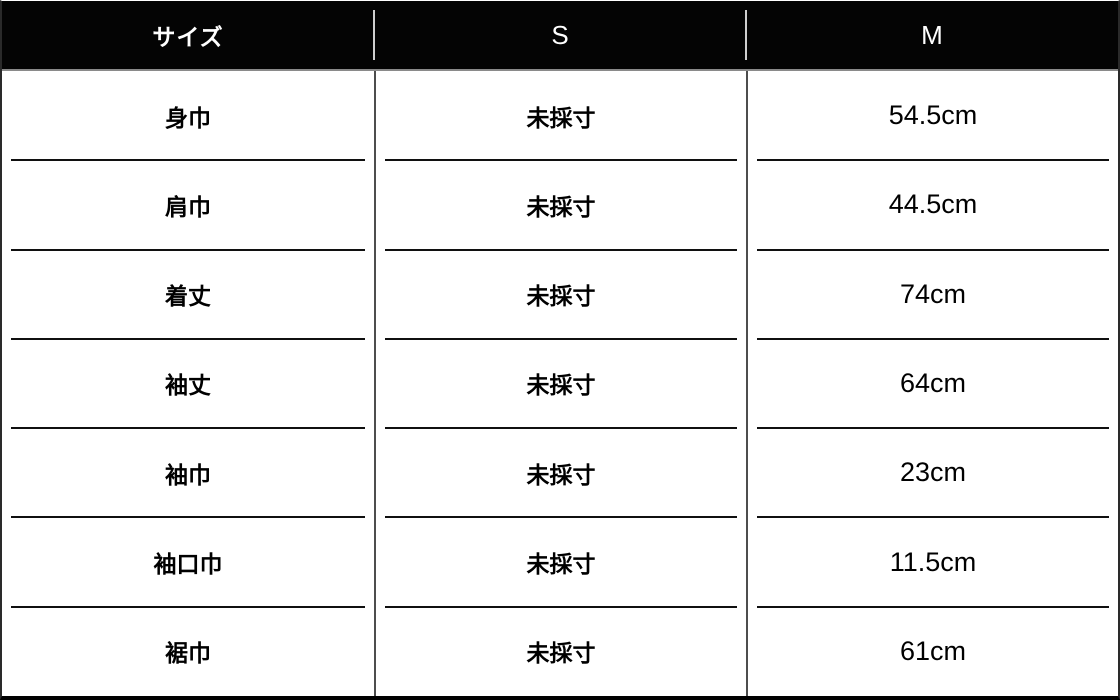  I want to click on header-cell-s: S, so click(559, 35).